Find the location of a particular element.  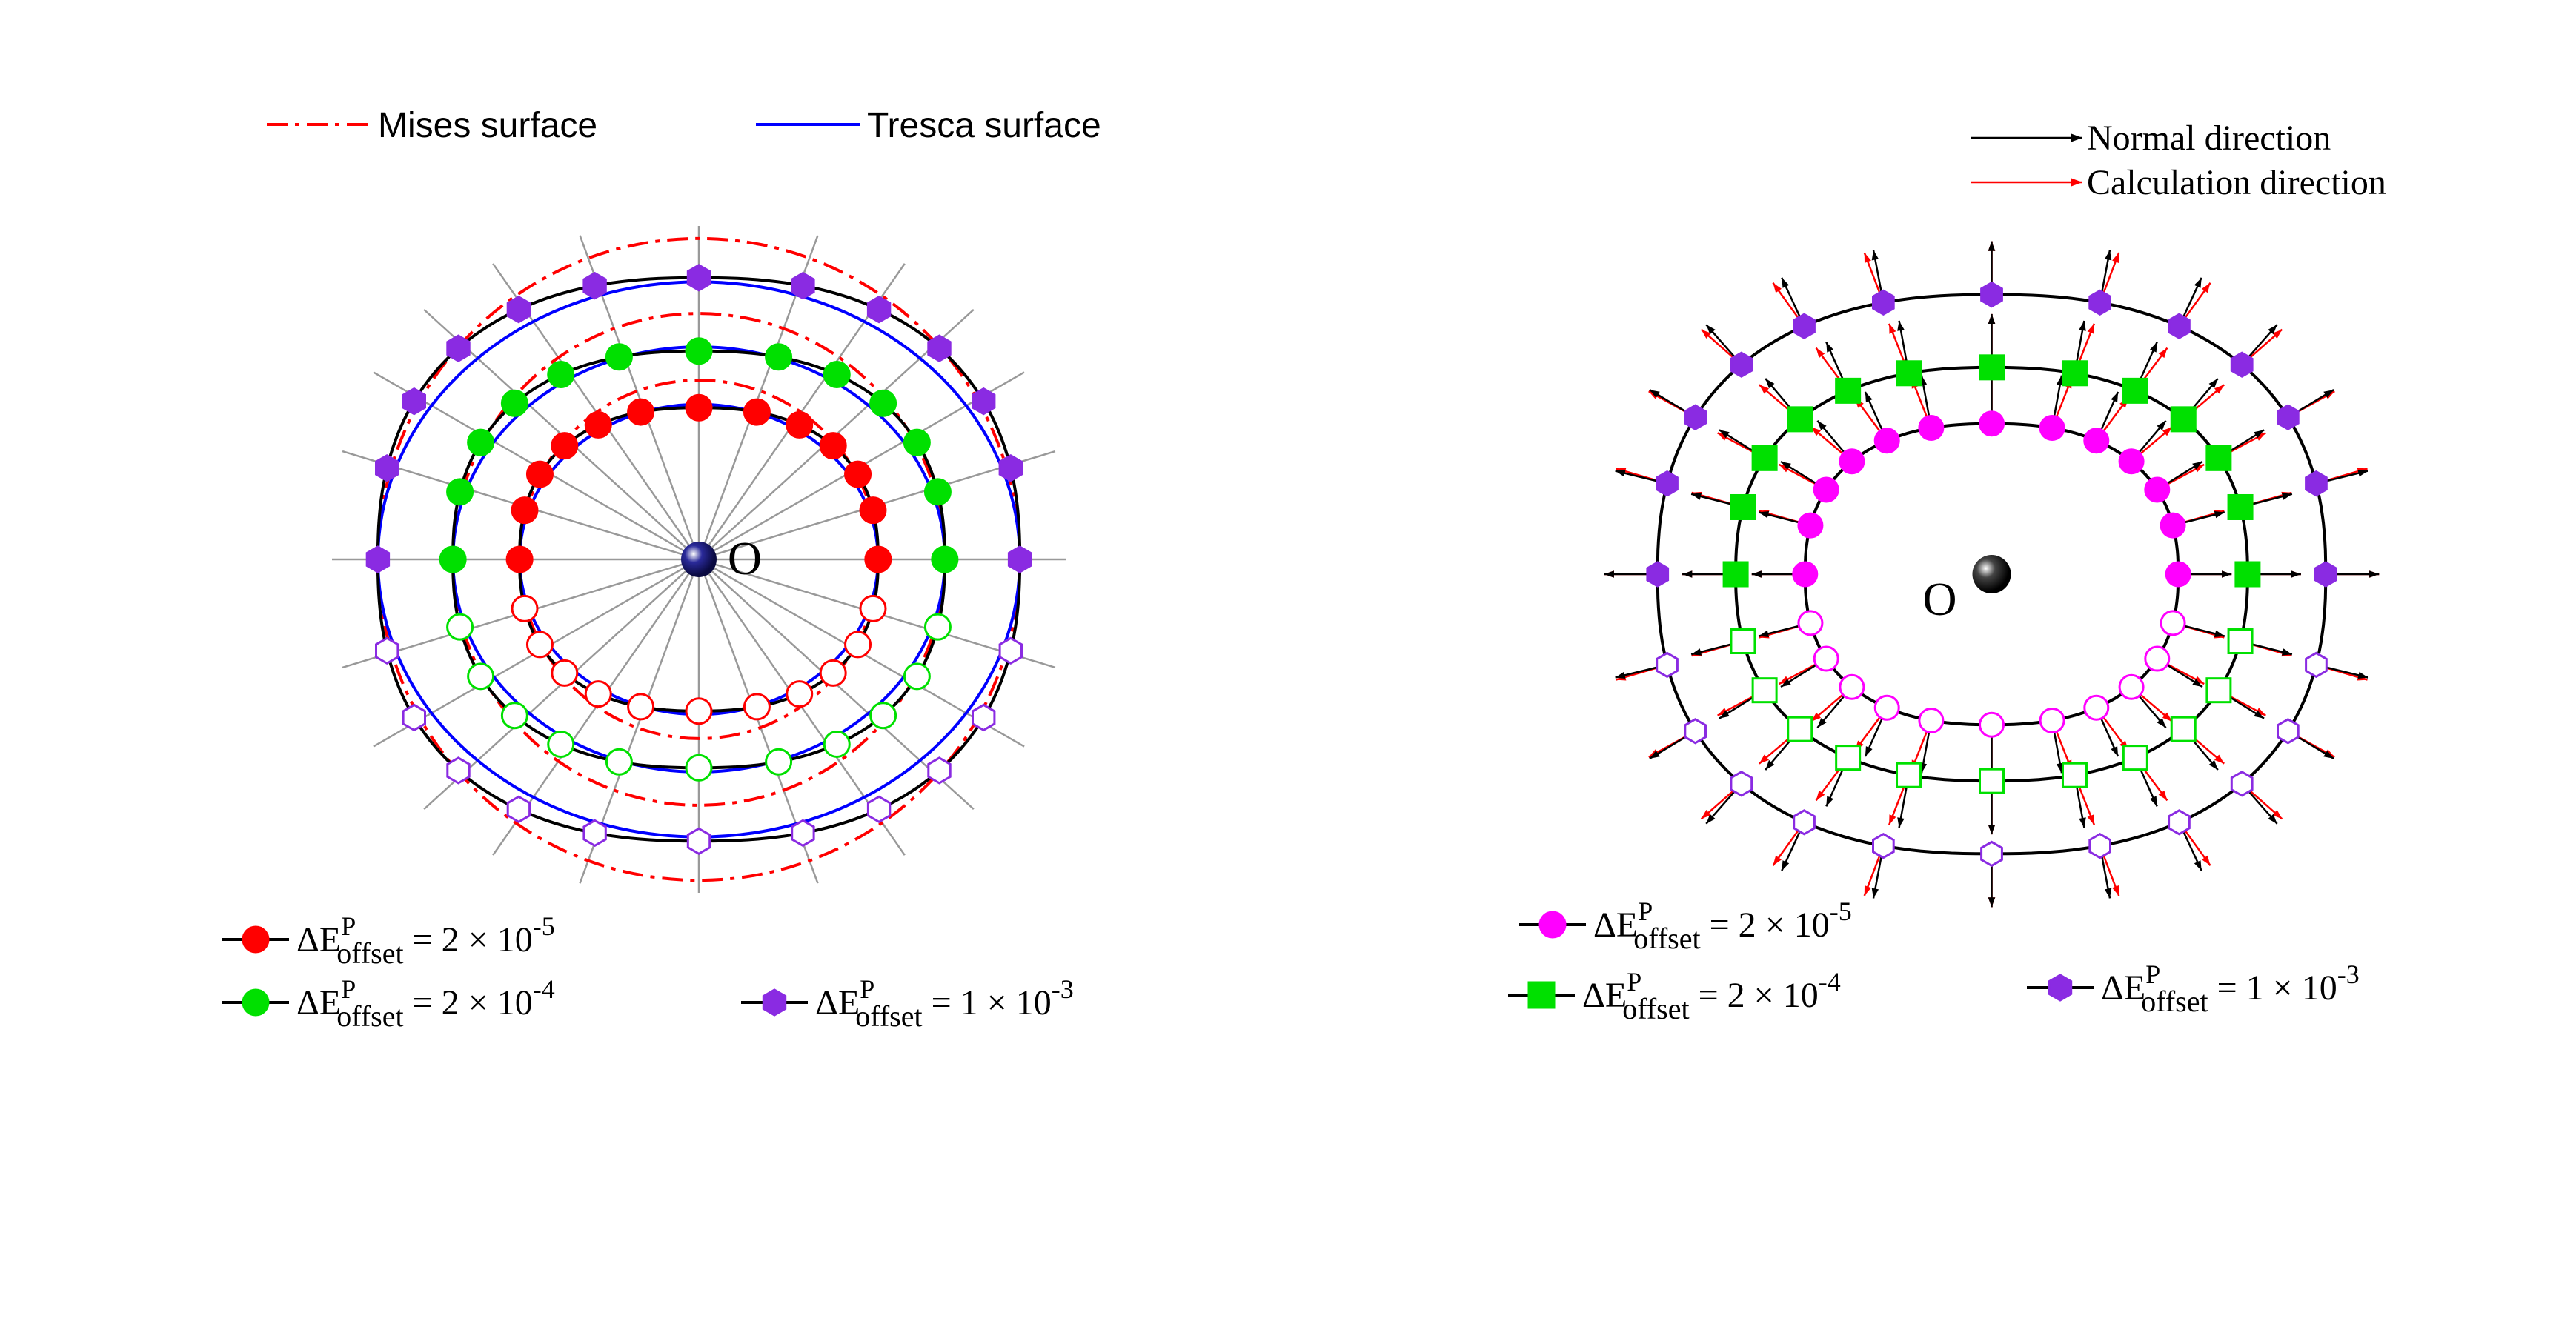

legend-label: ΔEP offset = 2 × 10-4 is located at coordinates (1711, 996).